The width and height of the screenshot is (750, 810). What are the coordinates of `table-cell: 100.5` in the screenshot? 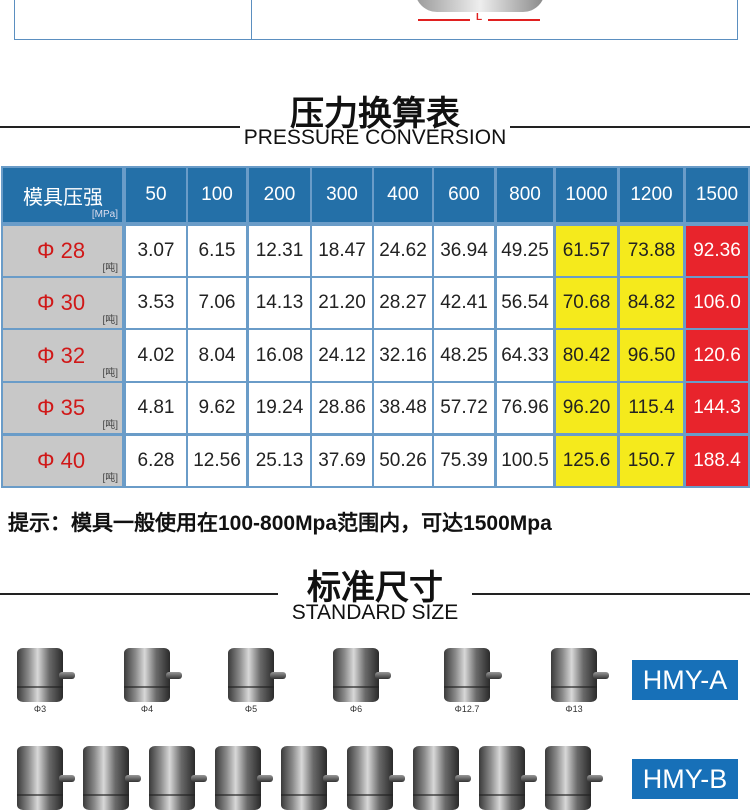 It's located at (525, 461).